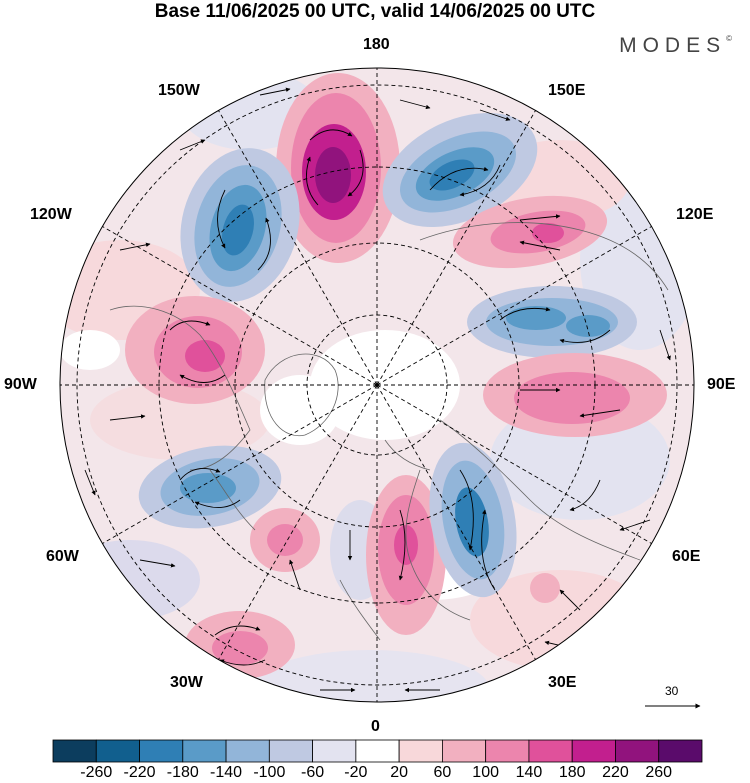  I want to click on colorbar-tick-label: -20, so click(356, 772).